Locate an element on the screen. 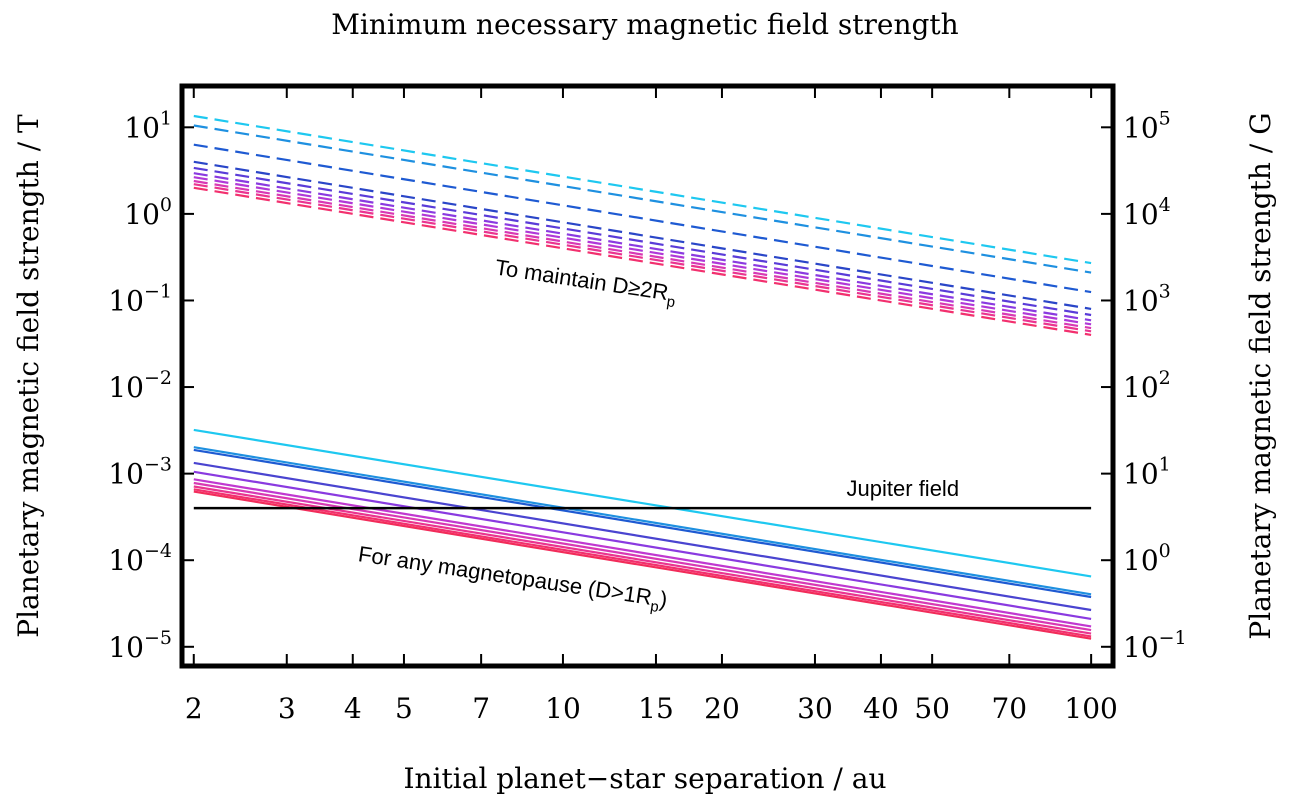  x-tick-label: 50 is located at coordinates (932, 708).